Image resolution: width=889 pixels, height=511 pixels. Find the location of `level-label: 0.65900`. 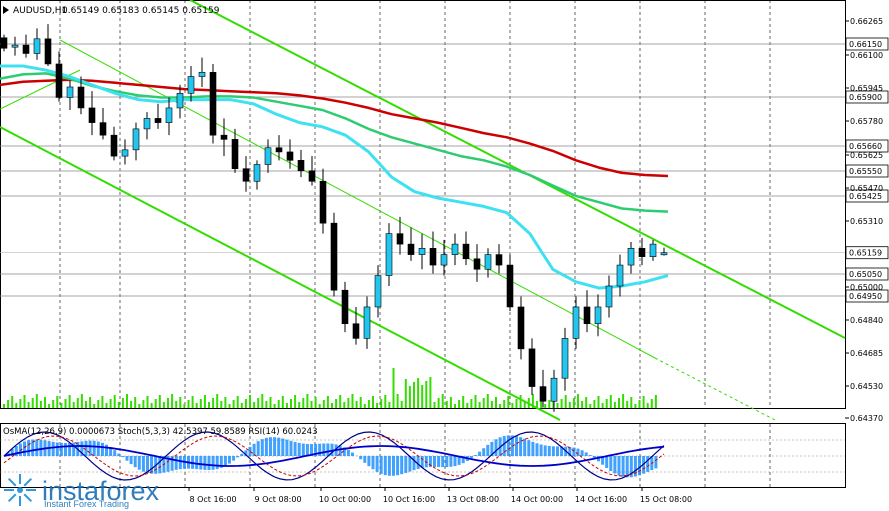

level-label: 0.65900 is located at coordinates (865, 97).